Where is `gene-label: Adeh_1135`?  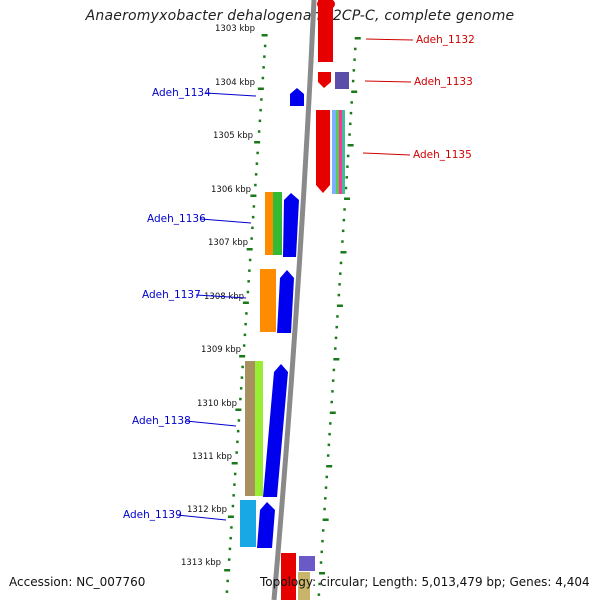 gene-label: Adeh_1135 is located at coordinates (442, 155).